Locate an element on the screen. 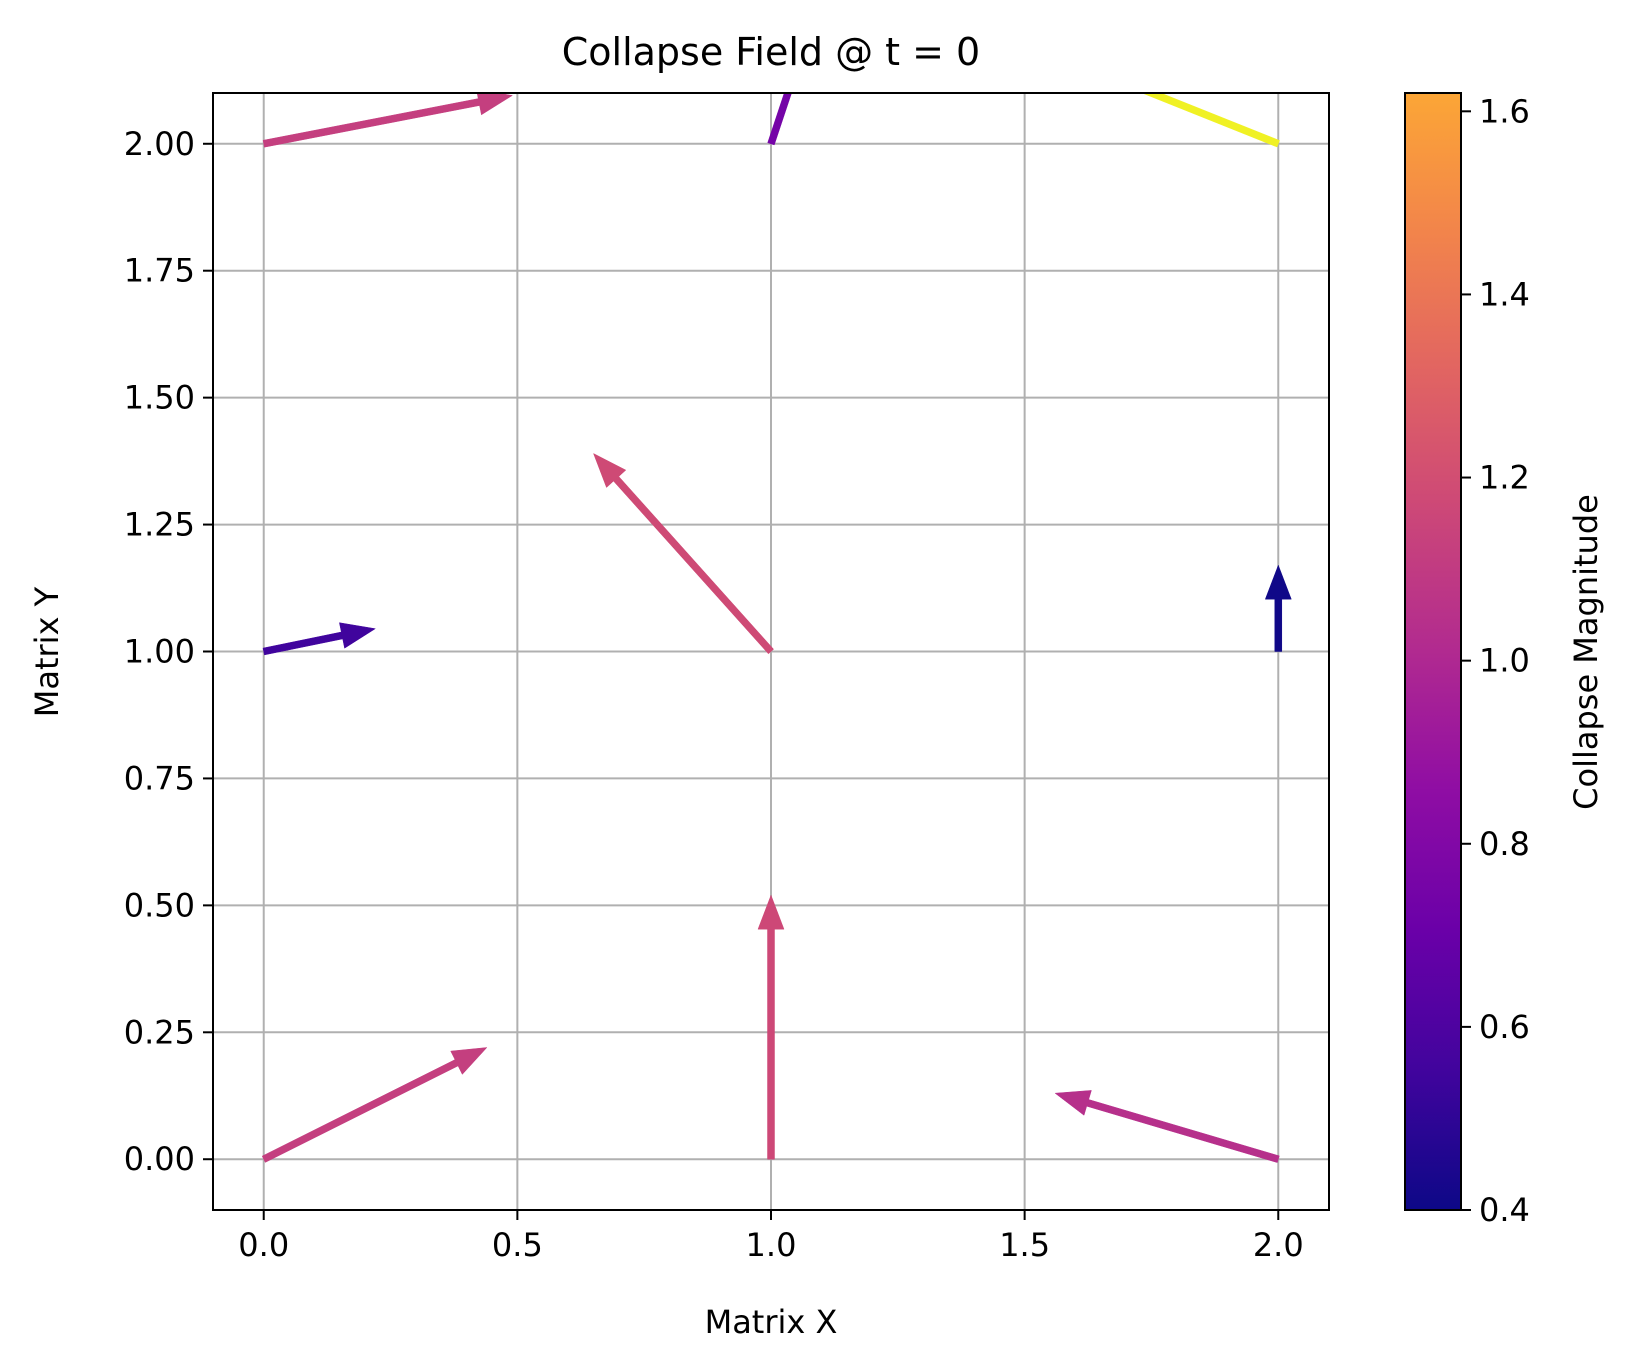 The width and height of the screenshot is (1633, 1361). x-tick-label: 1.0 is located at coordinates (771, 1245).